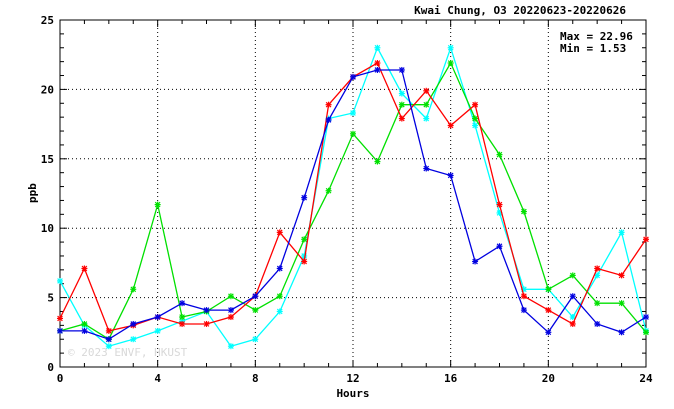 This screenshot has width=674, height=409. I want to click on min-label: Min = 1.53, so click(593, 48).